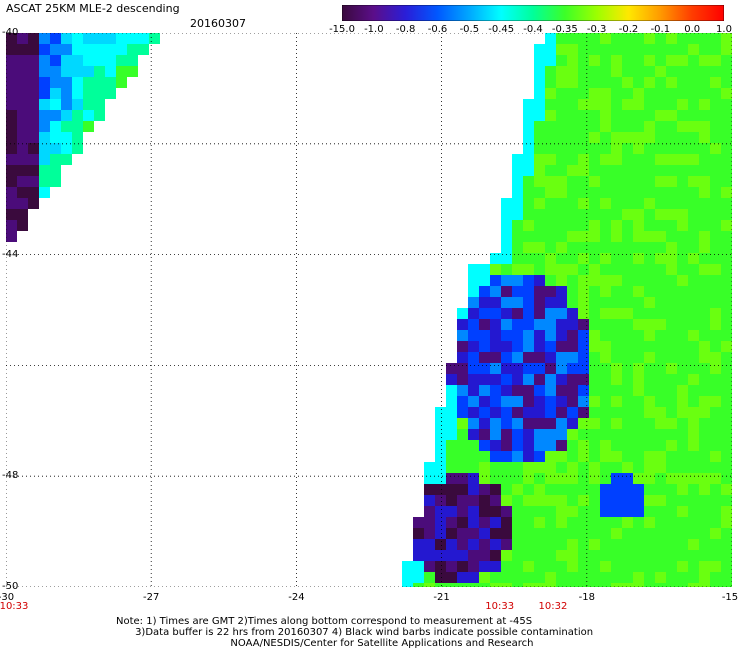 This screenshot has height=650, width=740. Describe the element at coordinates (692, 29) in the screenshot. I see `colorbar-tick-label: 0.0` at that location.